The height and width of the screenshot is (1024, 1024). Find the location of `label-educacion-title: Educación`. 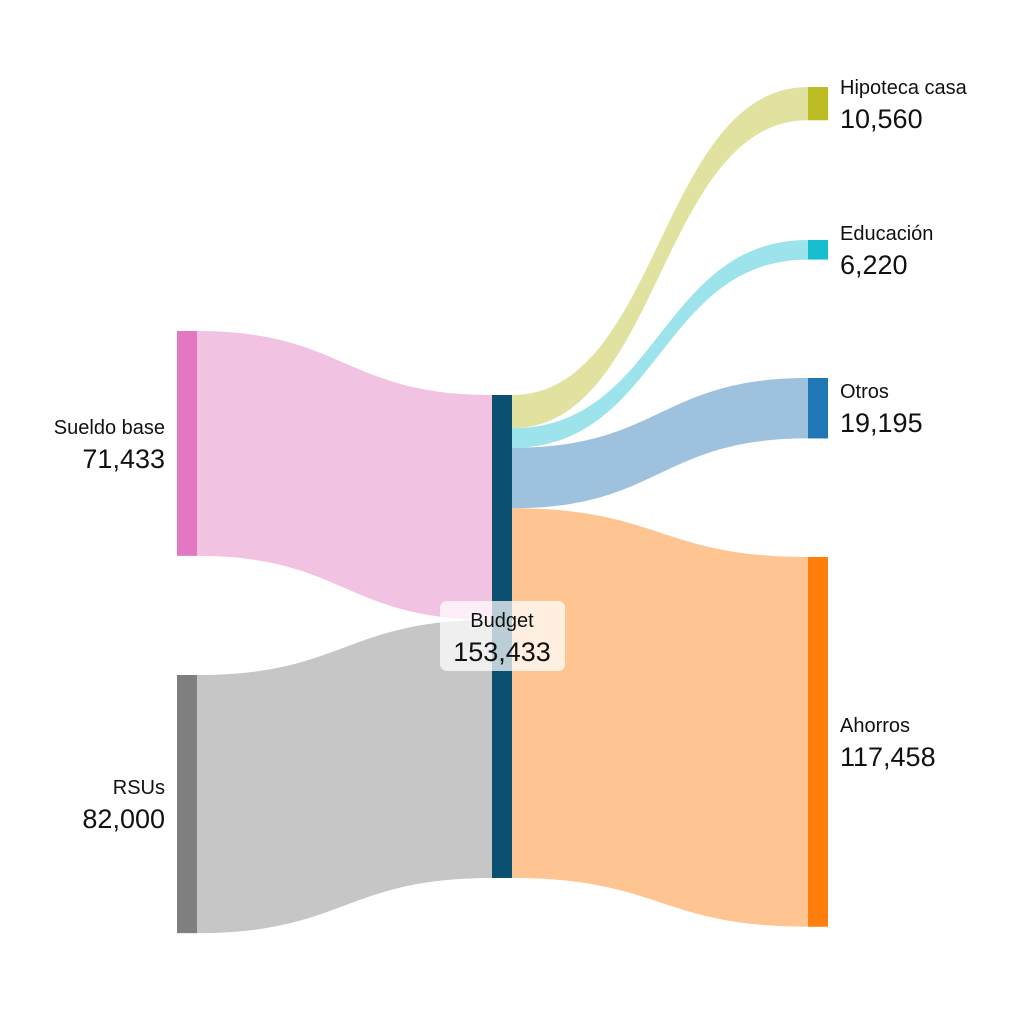

label-educacion-title: Educación is located at coordinates (886, 234).